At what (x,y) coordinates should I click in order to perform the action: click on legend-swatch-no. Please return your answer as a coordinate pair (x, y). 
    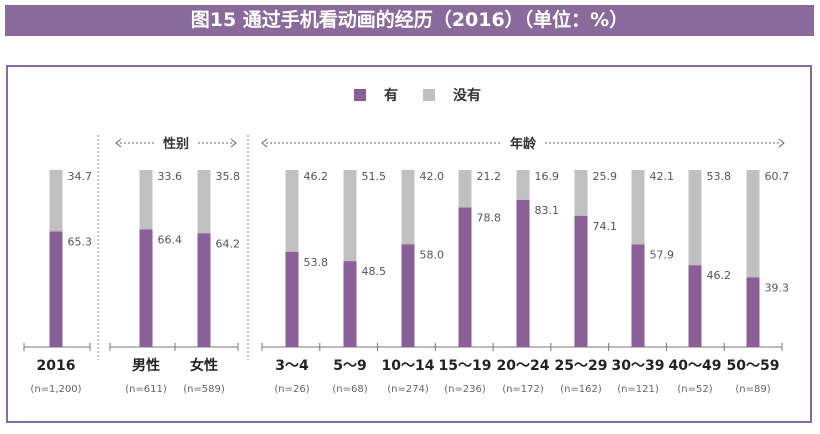
    Looking at the image, I should click on (429, 95).